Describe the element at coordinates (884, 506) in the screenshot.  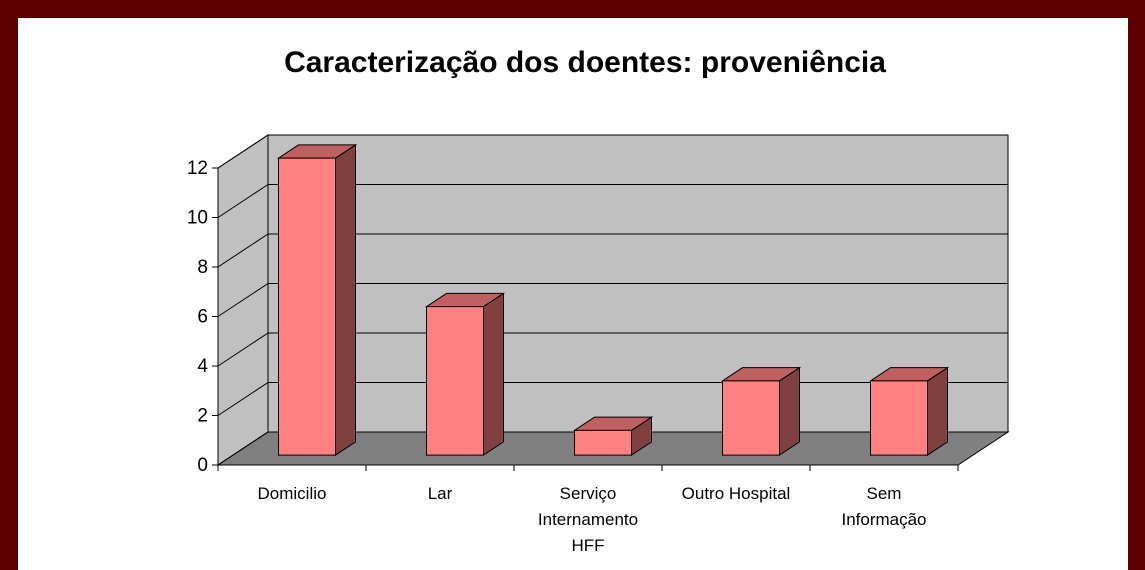
I see `x-tick-label: Sem Informação` at that location.